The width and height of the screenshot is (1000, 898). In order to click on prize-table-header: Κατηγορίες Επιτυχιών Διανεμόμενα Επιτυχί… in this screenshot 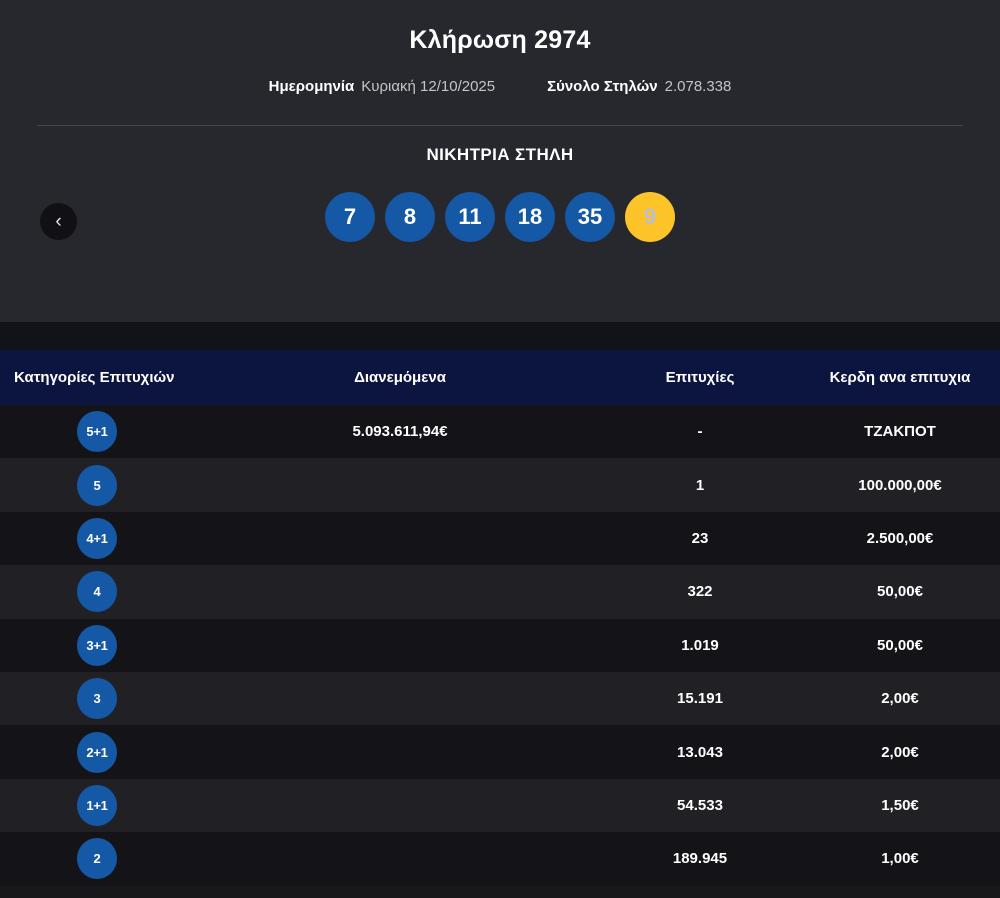, I will do `click(500, 377)`.